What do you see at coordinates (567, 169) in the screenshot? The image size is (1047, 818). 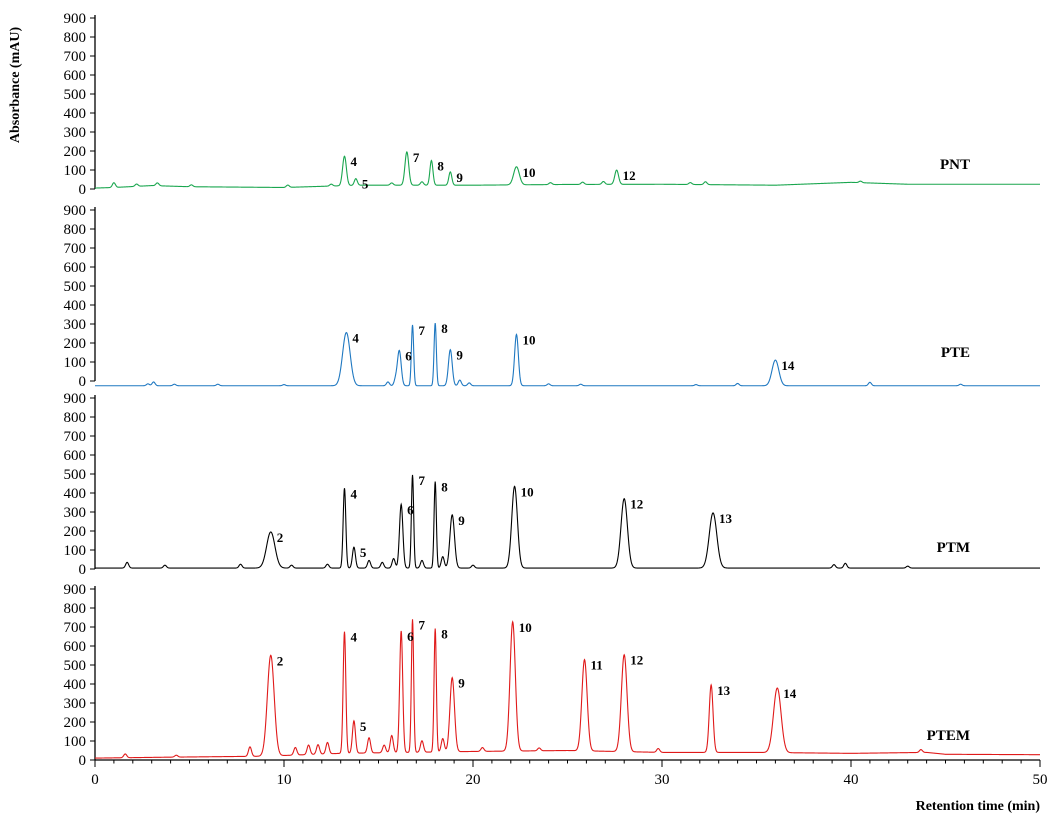 I see `trace-pnt` at bounding box center [567, 169].